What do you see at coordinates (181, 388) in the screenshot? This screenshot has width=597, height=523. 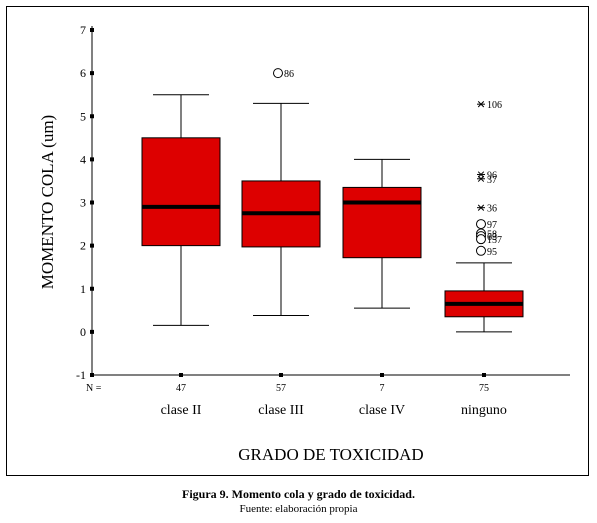 I see `n-value: 47` at bounding box center [181, 388].